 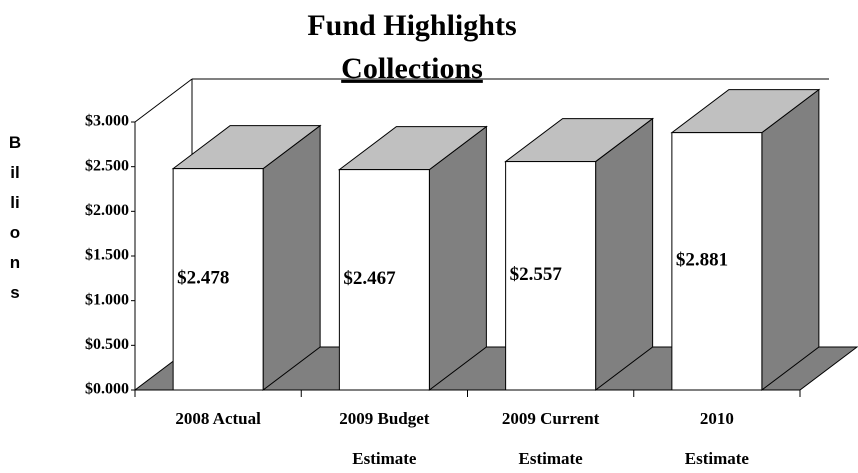 I want to click on wall-corner, so click(x=163, y=100).